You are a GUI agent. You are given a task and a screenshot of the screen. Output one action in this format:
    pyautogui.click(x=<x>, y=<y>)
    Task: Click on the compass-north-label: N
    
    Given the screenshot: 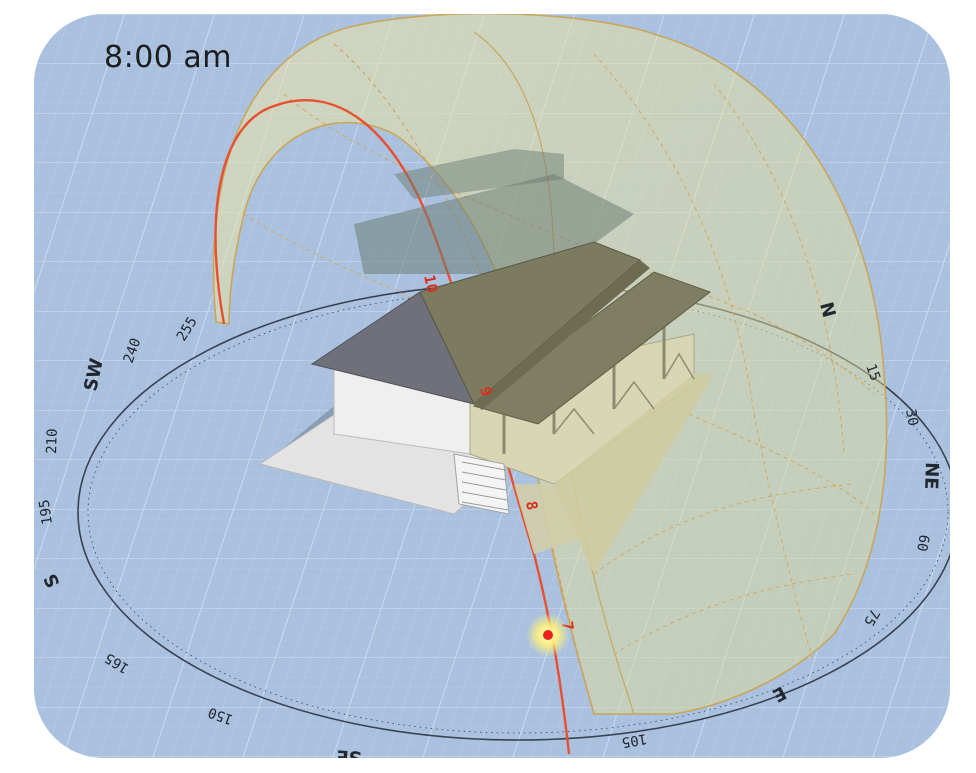 What is the action you would take?
    pyautogui.click(x=827, y=310)
    